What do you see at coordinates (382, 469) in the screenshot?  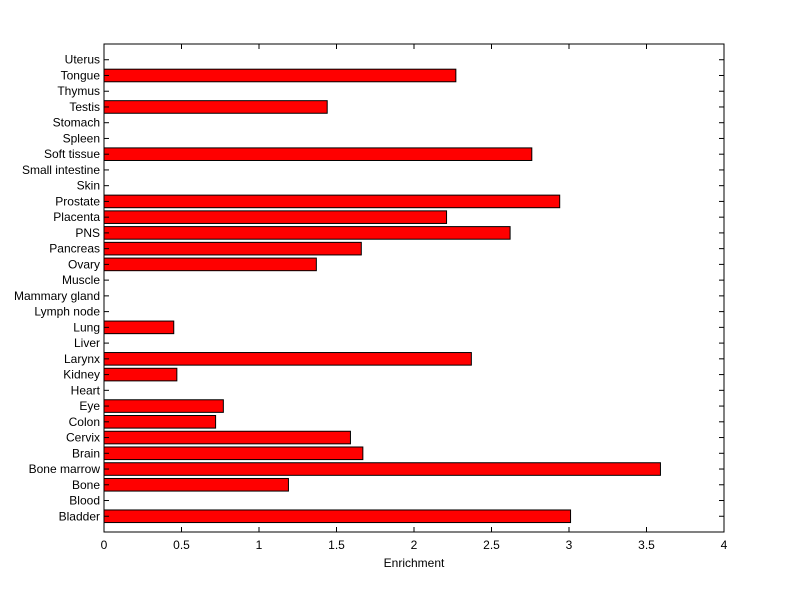 I see `bar-bone-marrow` at bounding box center [382, 469].